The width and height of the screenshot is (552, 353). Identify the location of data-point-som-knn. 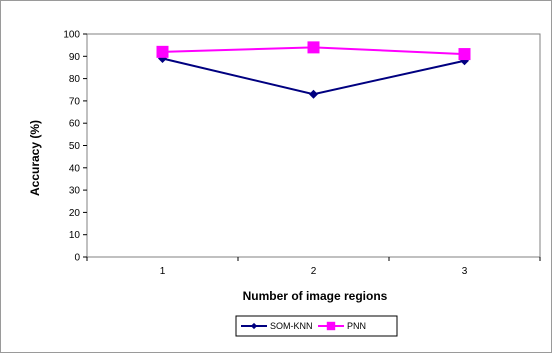
(313, 94).